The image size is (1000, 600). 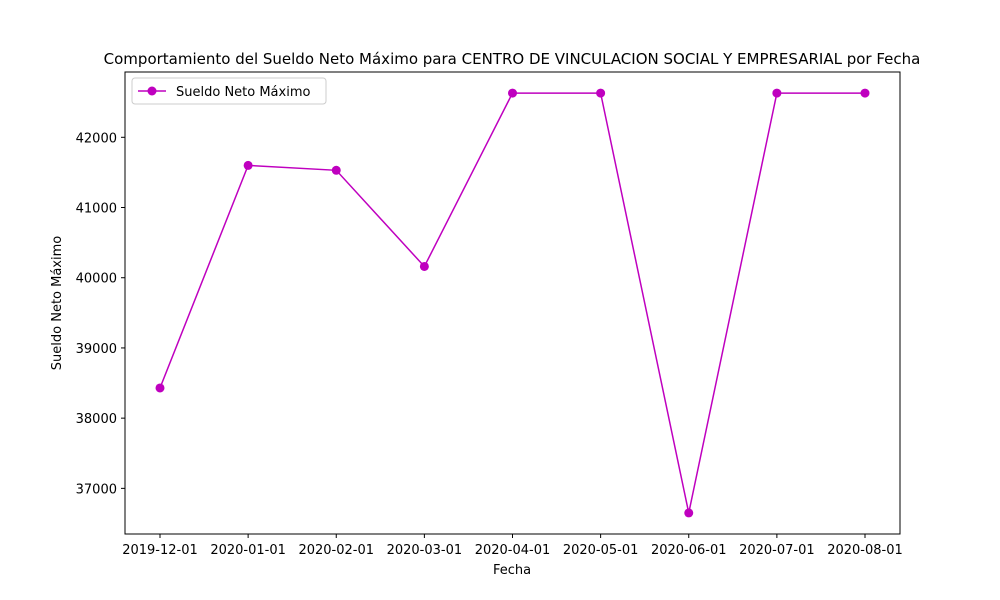 What do you see at coordinates (777, 550) in the screenshot?
I see `x-tick-label: 2020-07-01` at bounding box center [777, 550].